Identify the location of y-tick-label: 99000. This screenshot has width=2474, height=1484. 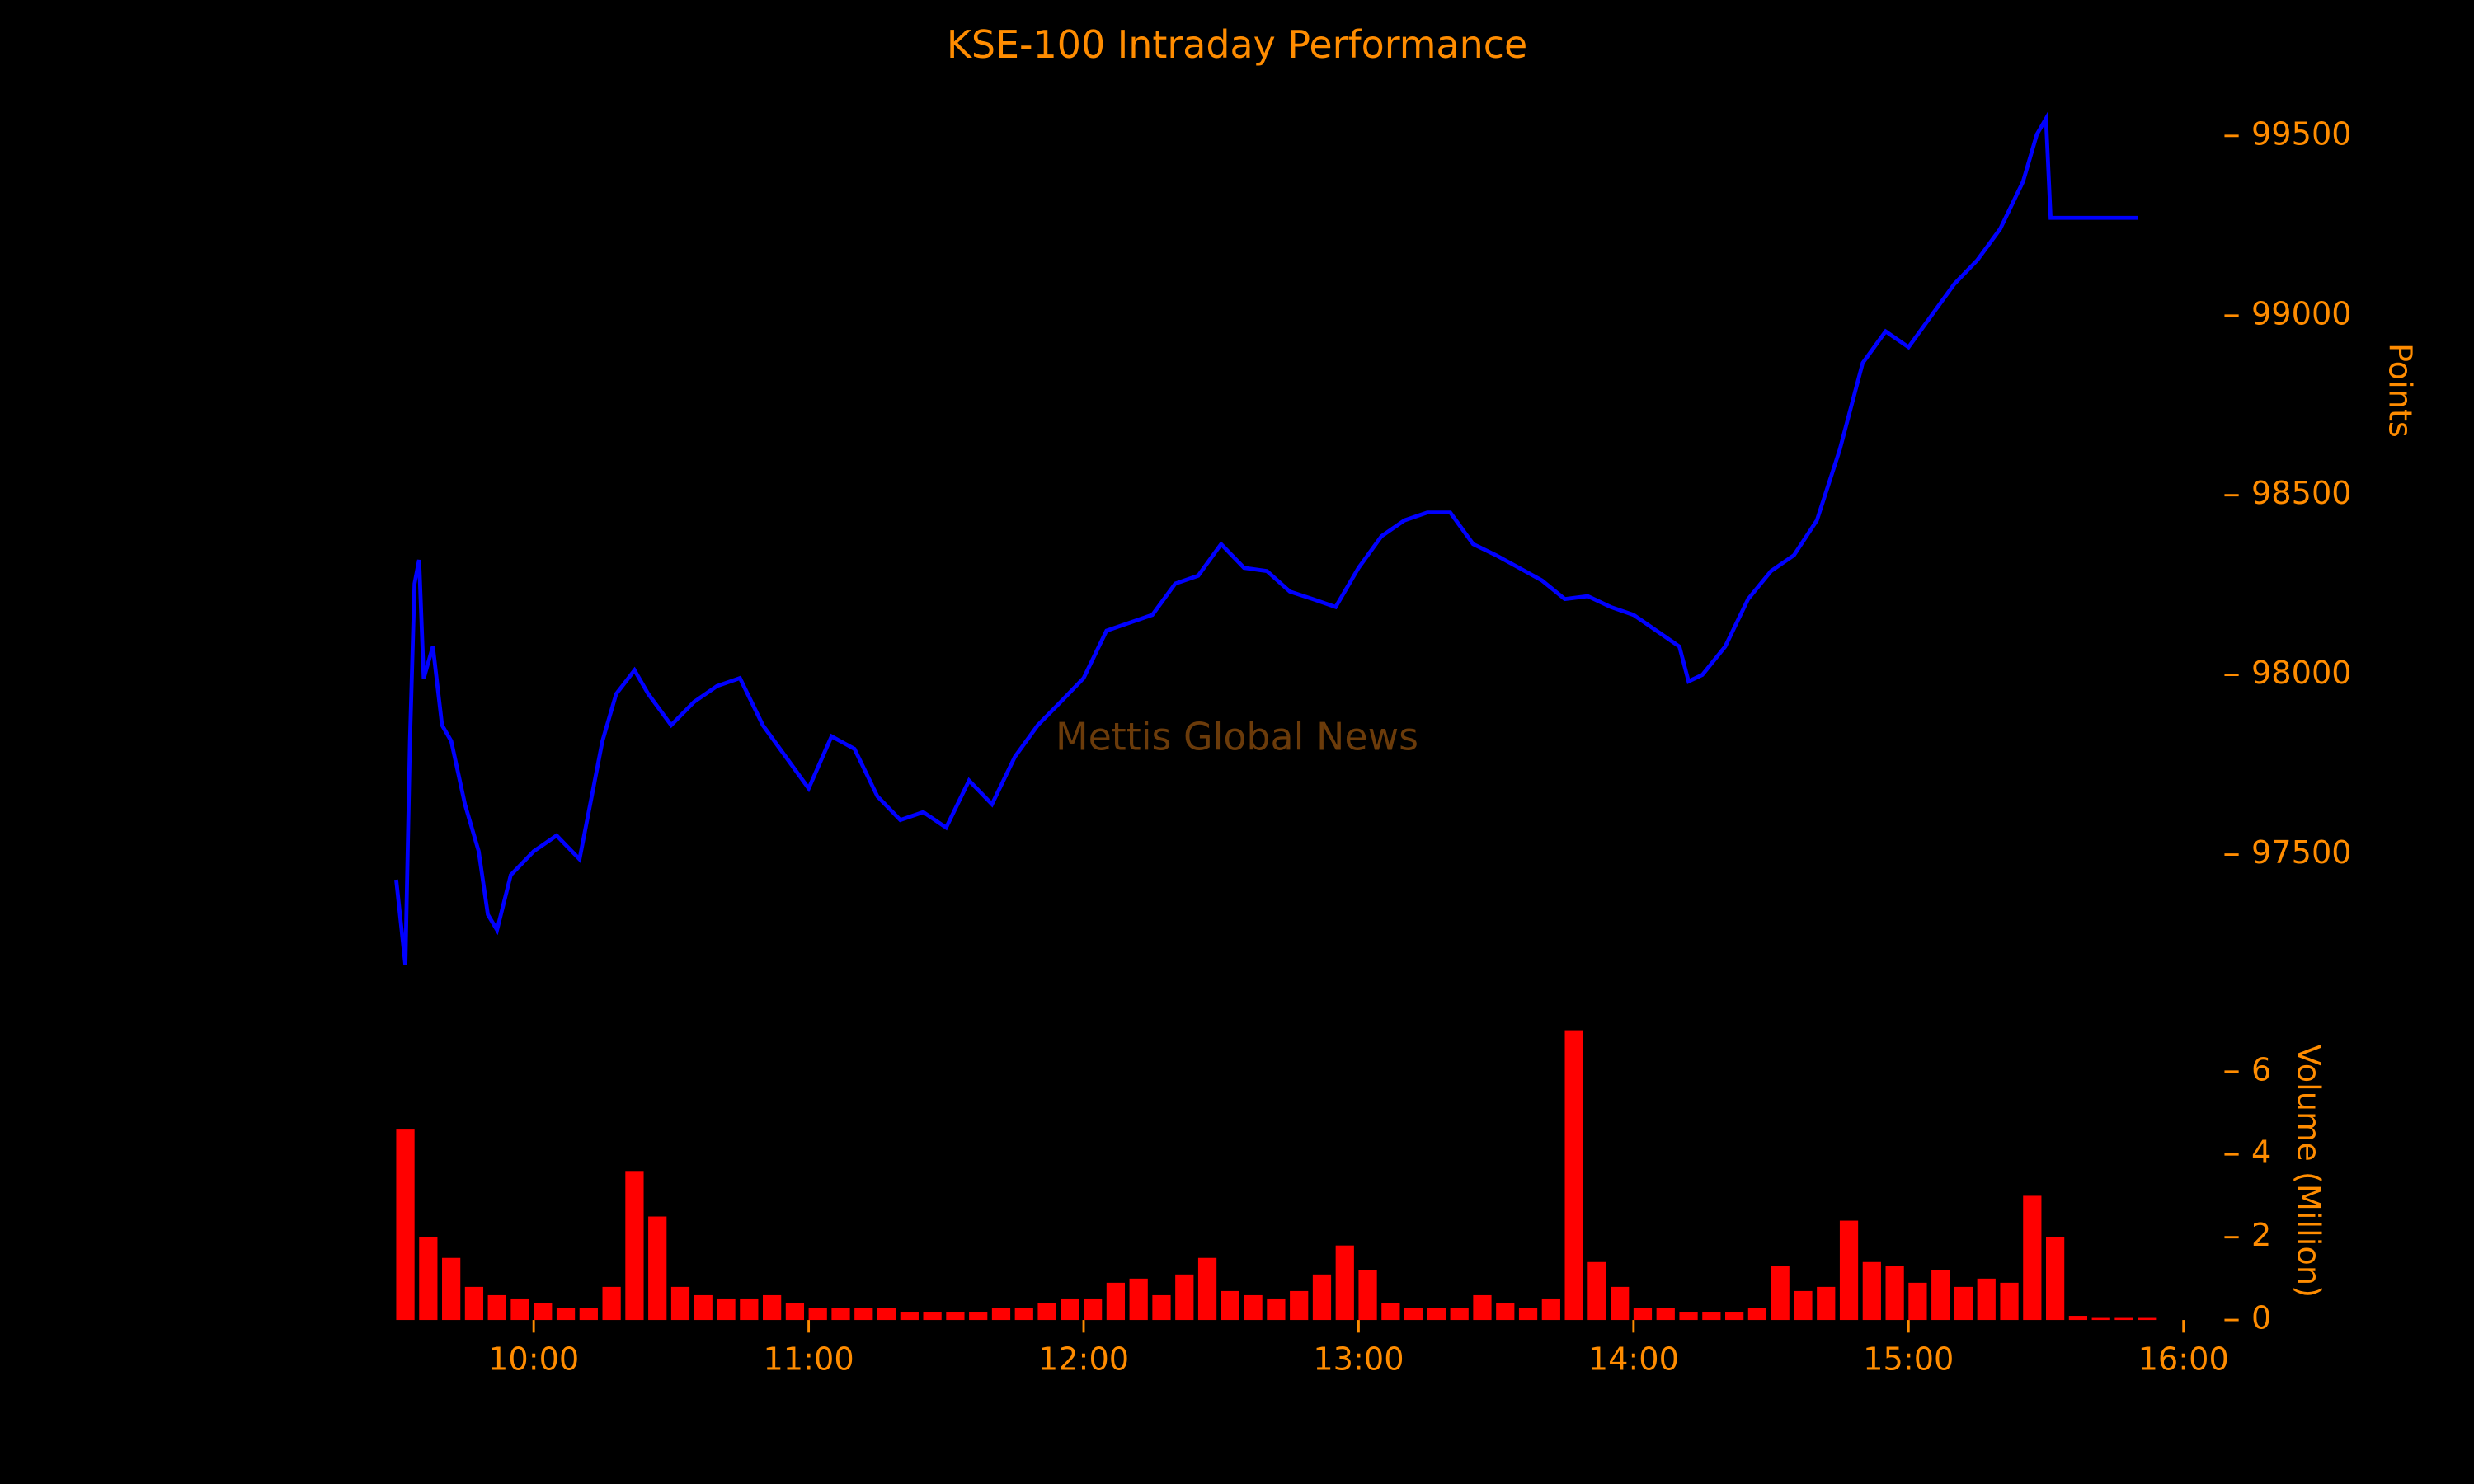
(2301, 313).